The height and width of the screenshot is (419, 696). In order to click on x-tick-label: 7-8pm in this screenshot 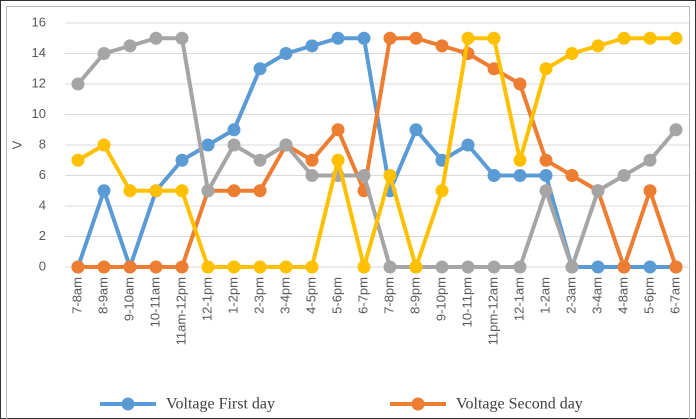, I will do `click(388, 295)`.